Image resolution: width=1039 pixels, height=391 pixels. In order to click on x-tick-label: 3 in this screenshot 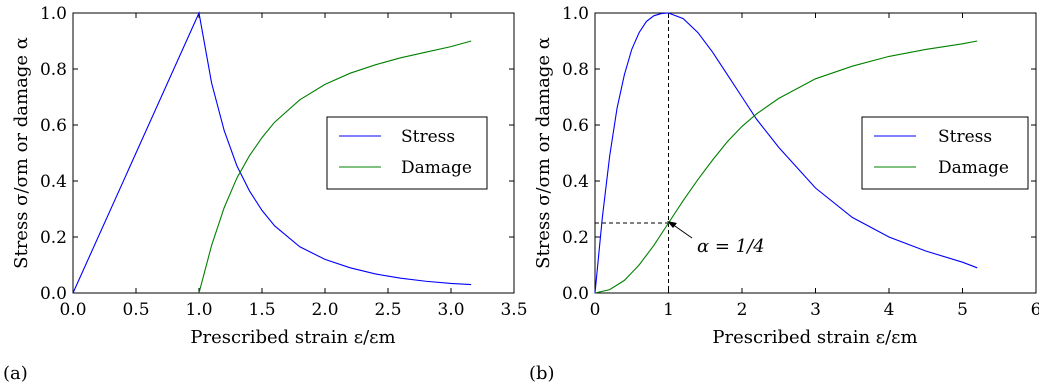, I will do `click(815, 310)`.